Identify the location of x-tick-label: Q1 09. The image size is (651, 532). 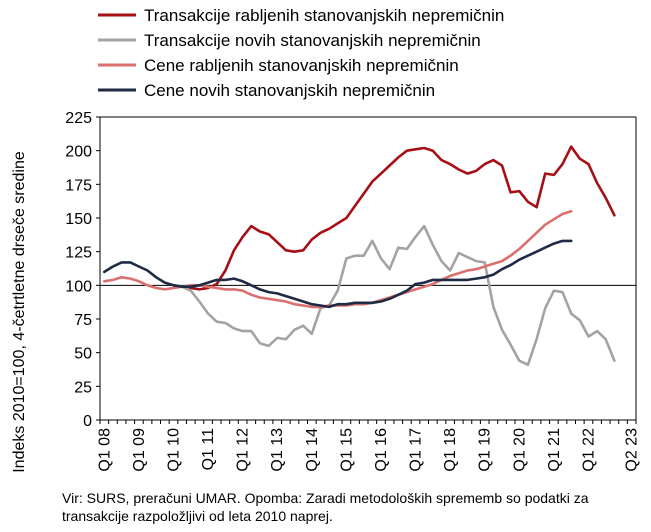
(139, 450).